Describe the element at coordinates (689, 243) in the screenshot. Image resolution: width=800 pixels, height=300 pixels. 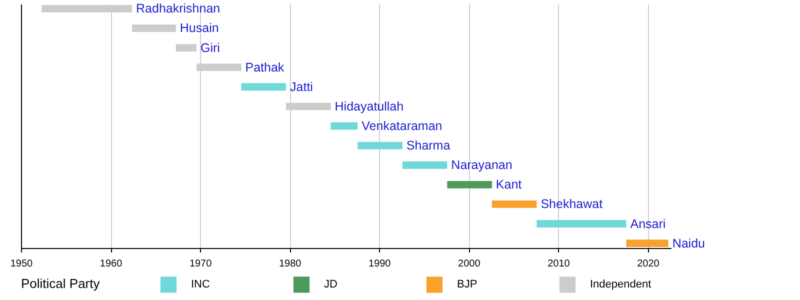
I see `y-tick-label: Naidu` at that location.